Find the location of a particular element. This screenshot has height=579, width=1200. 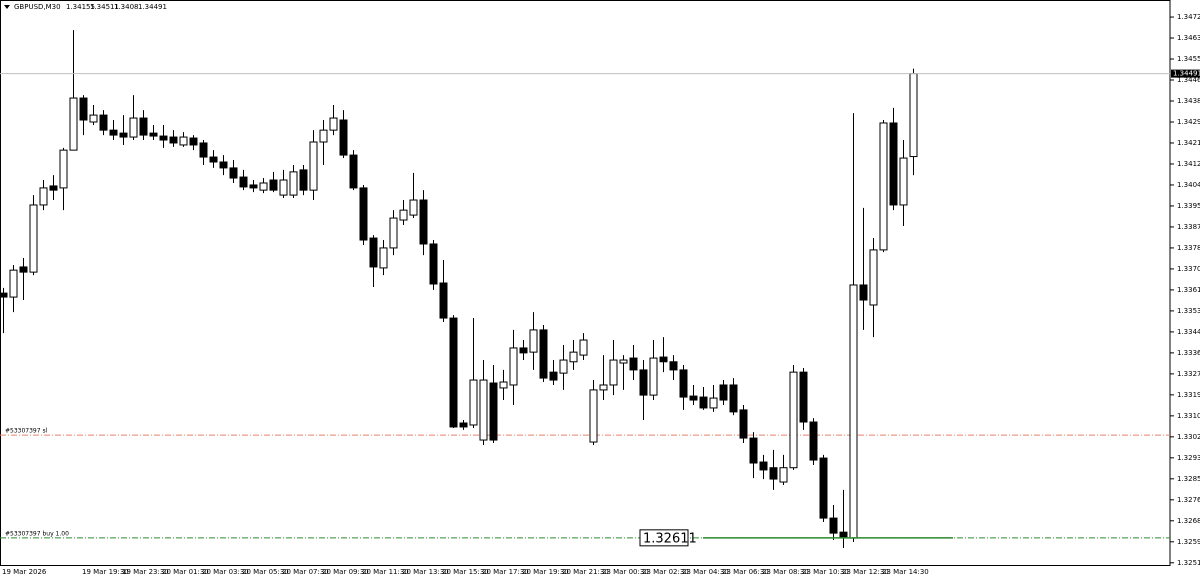

x-tick-label: 23 Mar 04:30 is located at coordinates (705, 572).